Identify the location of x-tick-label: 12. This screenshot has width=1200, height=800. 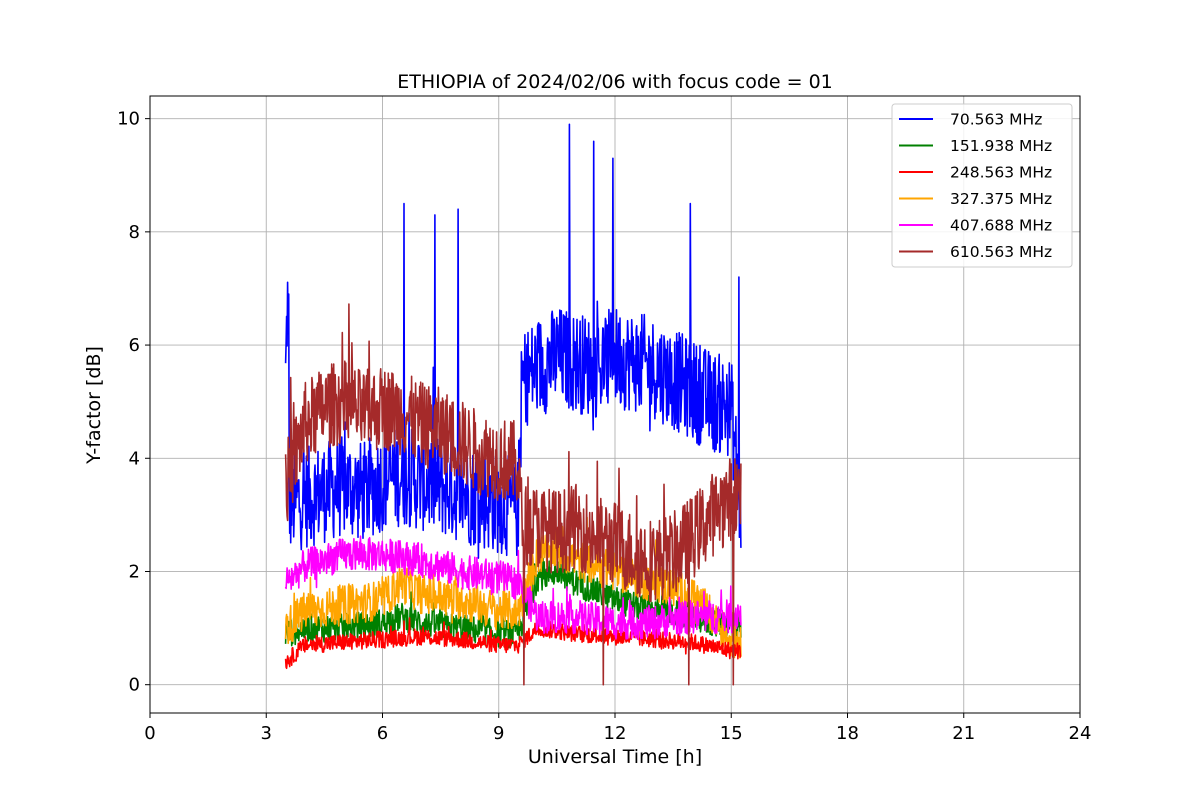
(615, 733).